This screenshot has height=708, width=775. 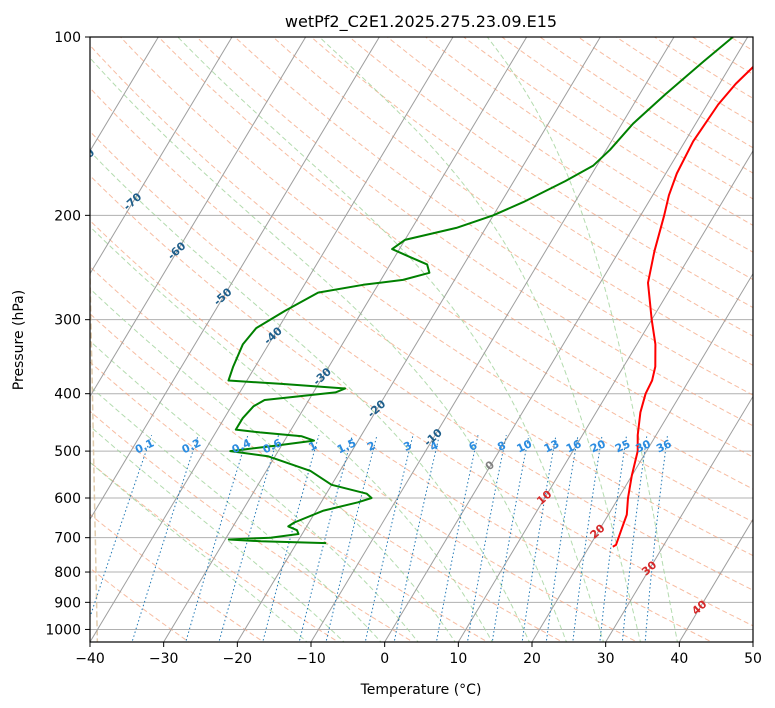 What do you see at coordinates (682, 306) in the screenshot?
I see `temperature-profile-line` at bounding box center [682, 306].